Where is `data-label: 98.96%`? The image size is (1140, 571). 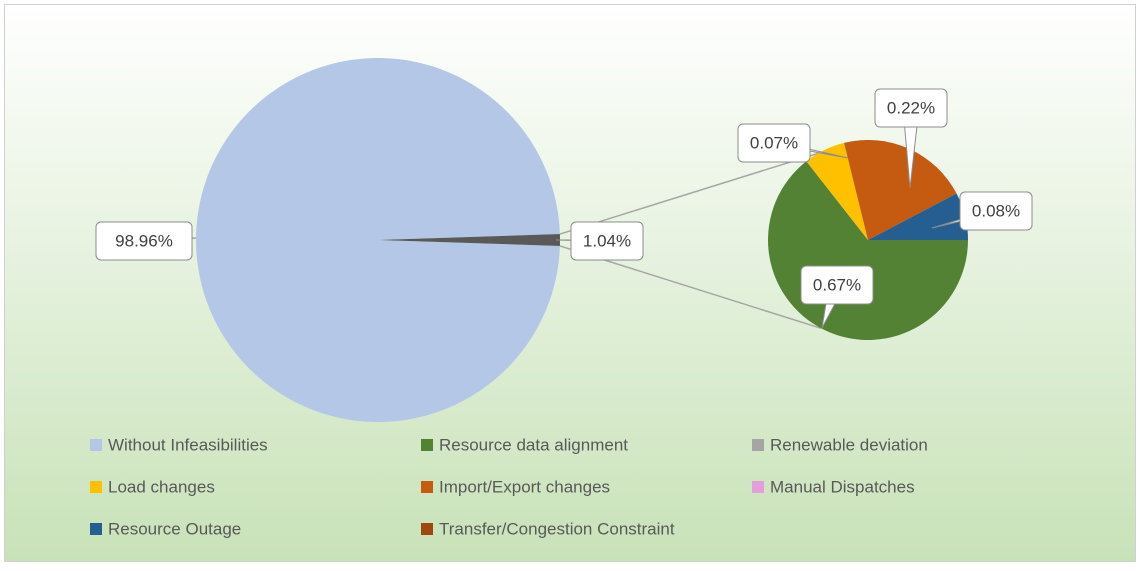
data-label: 98.96% is located at coordinates (144, 240).